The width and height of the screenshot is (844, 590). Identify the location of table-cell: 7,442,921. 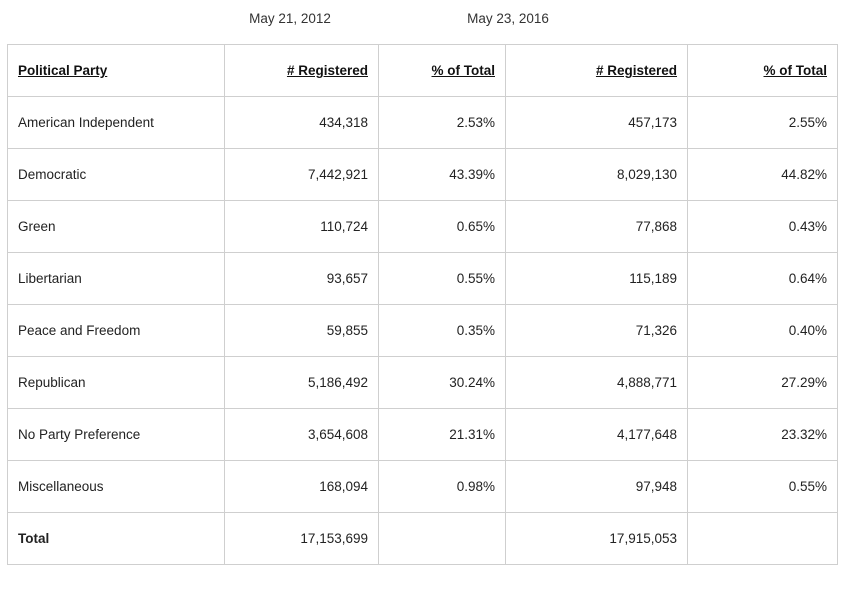
(301, 174).